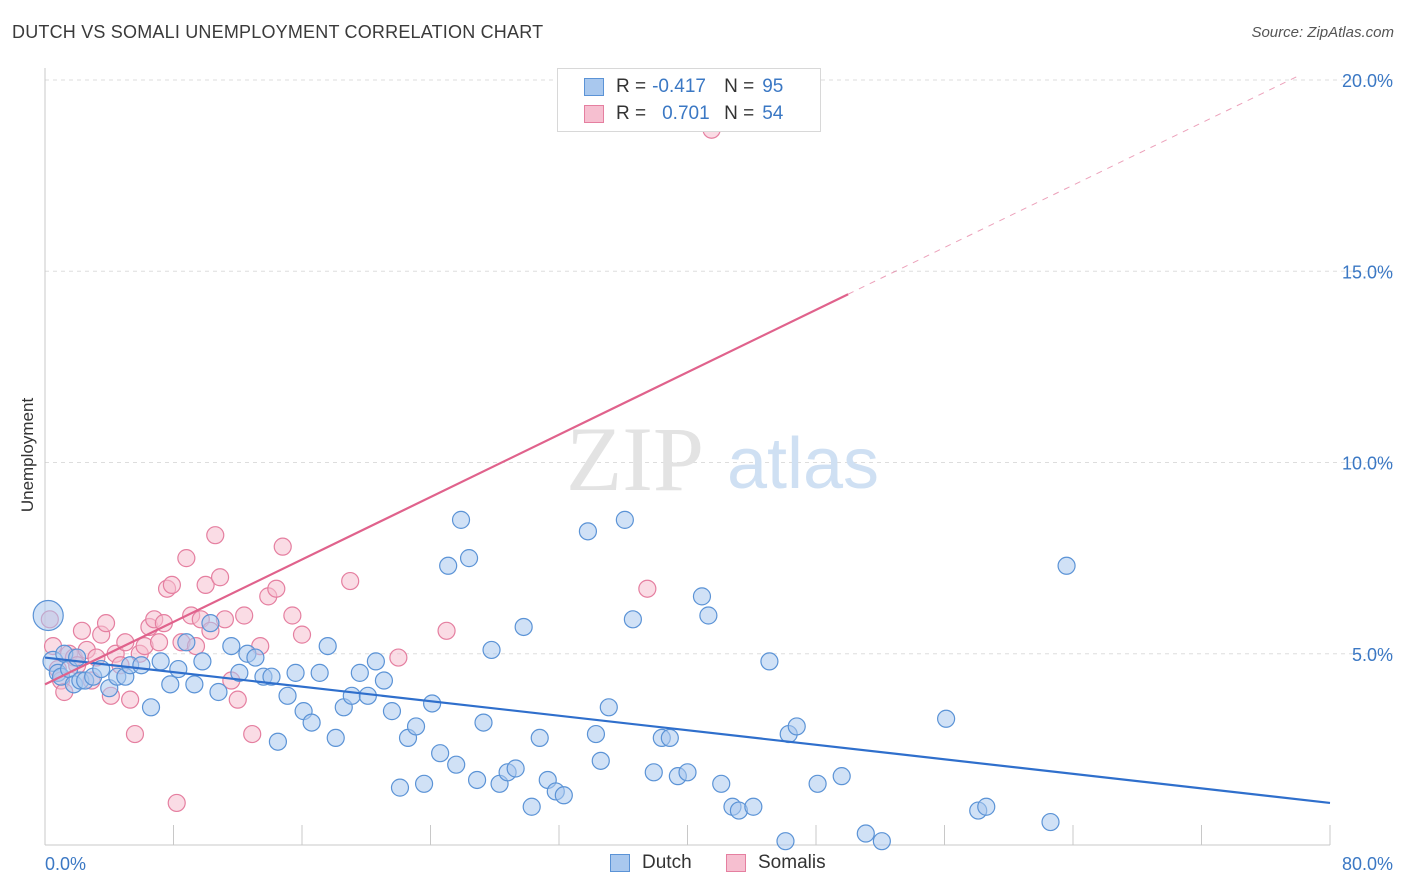 This screenshot has height=892, width=1406. I want to click on series-legend: Dutch Somalis, so click(703, 864).